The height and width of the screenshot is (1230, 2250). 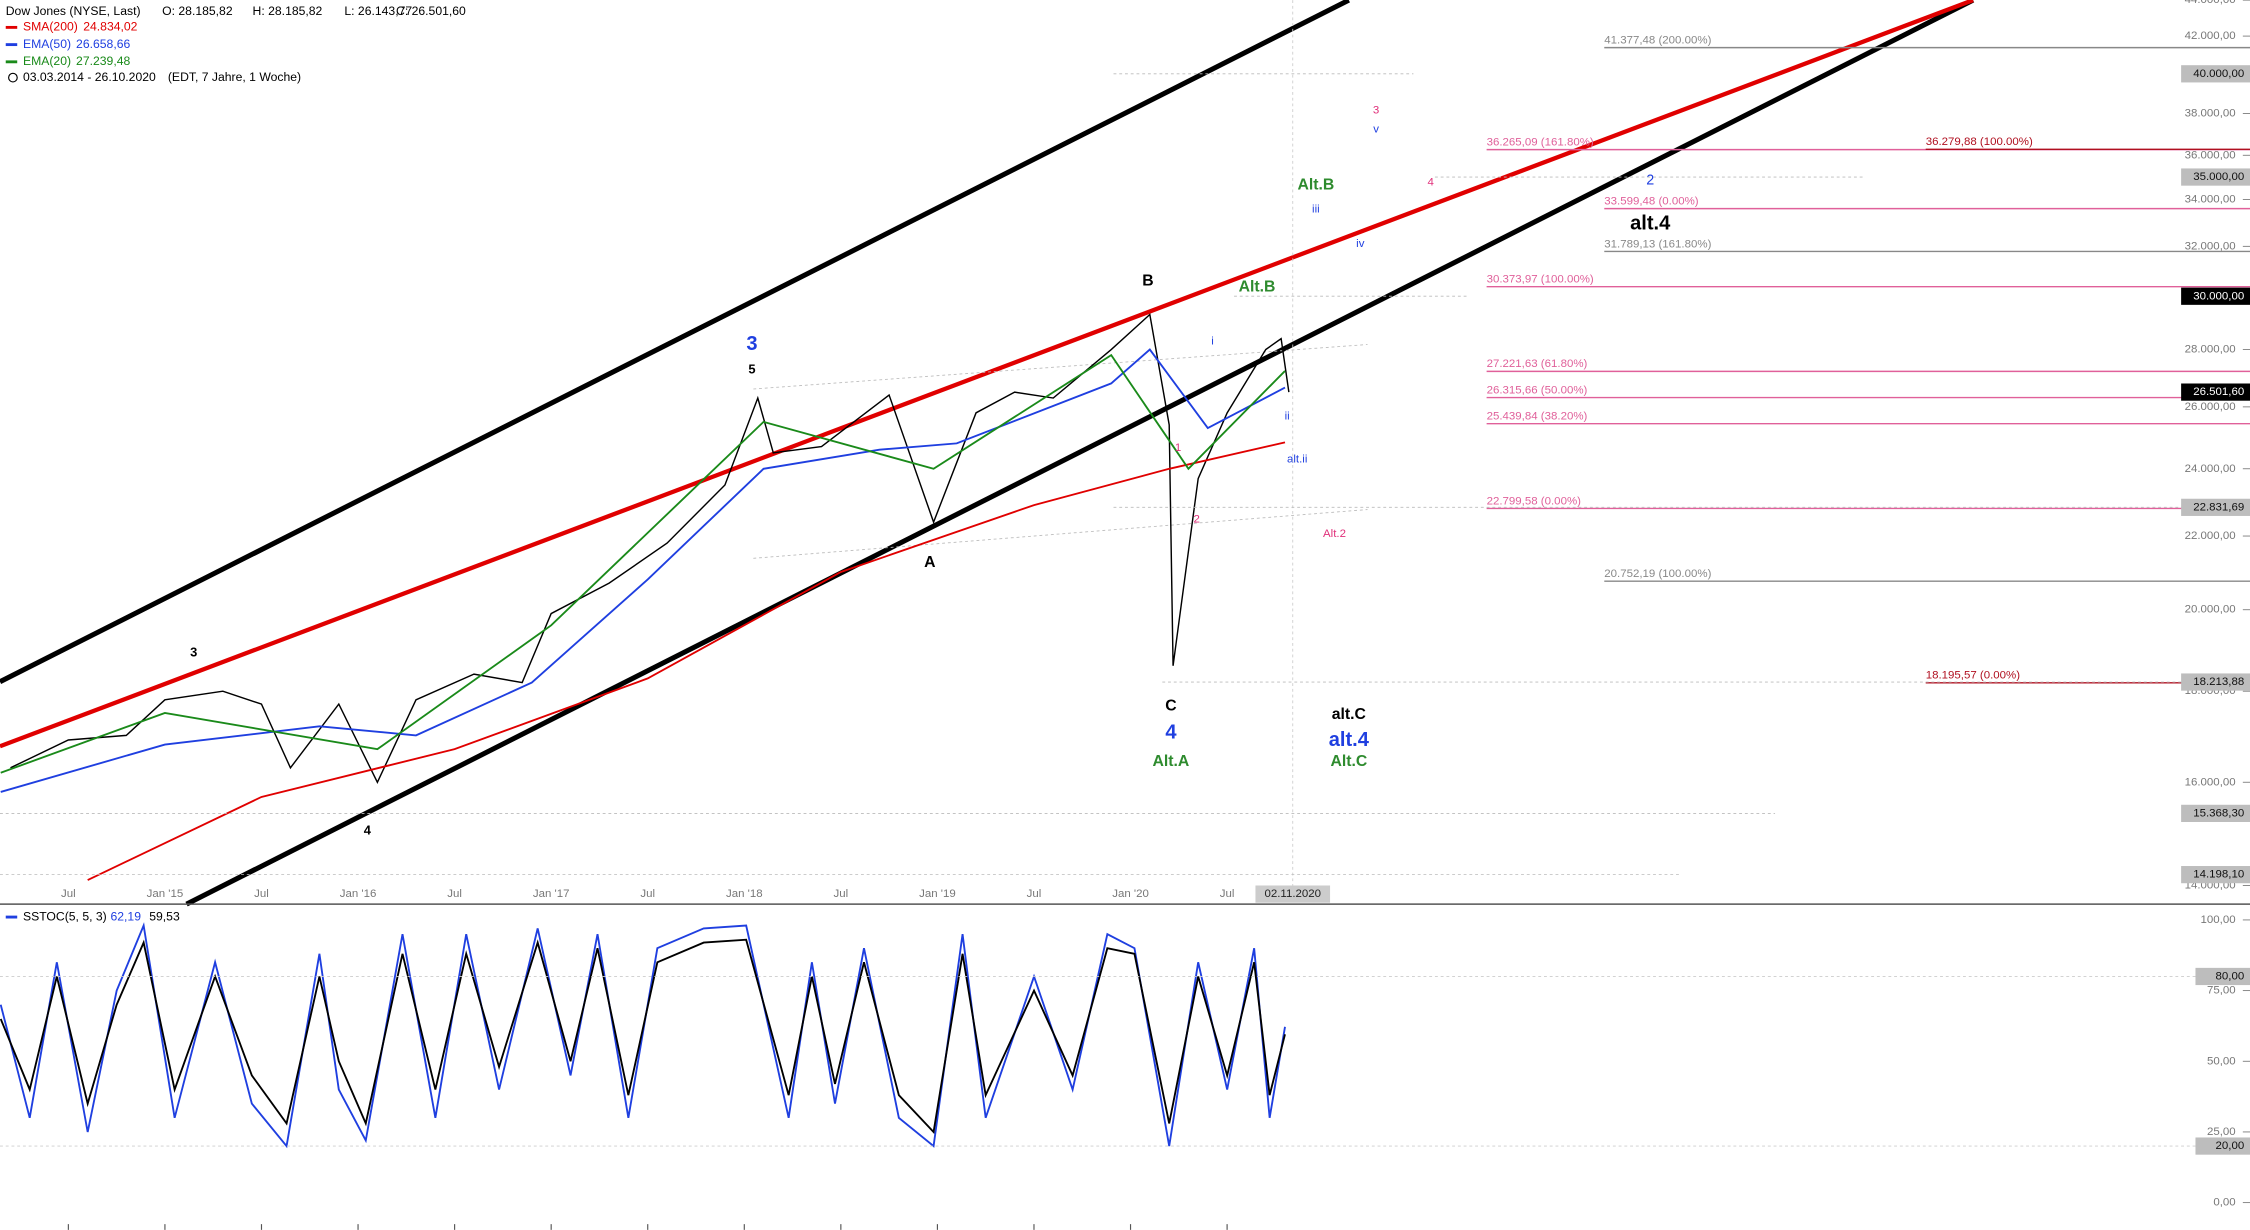 What do you see at coordinates (1973, 676) in the screenshot?
I see `fib-label: 18.195,57 (0.00%)` at bounding box center [1973, 676].